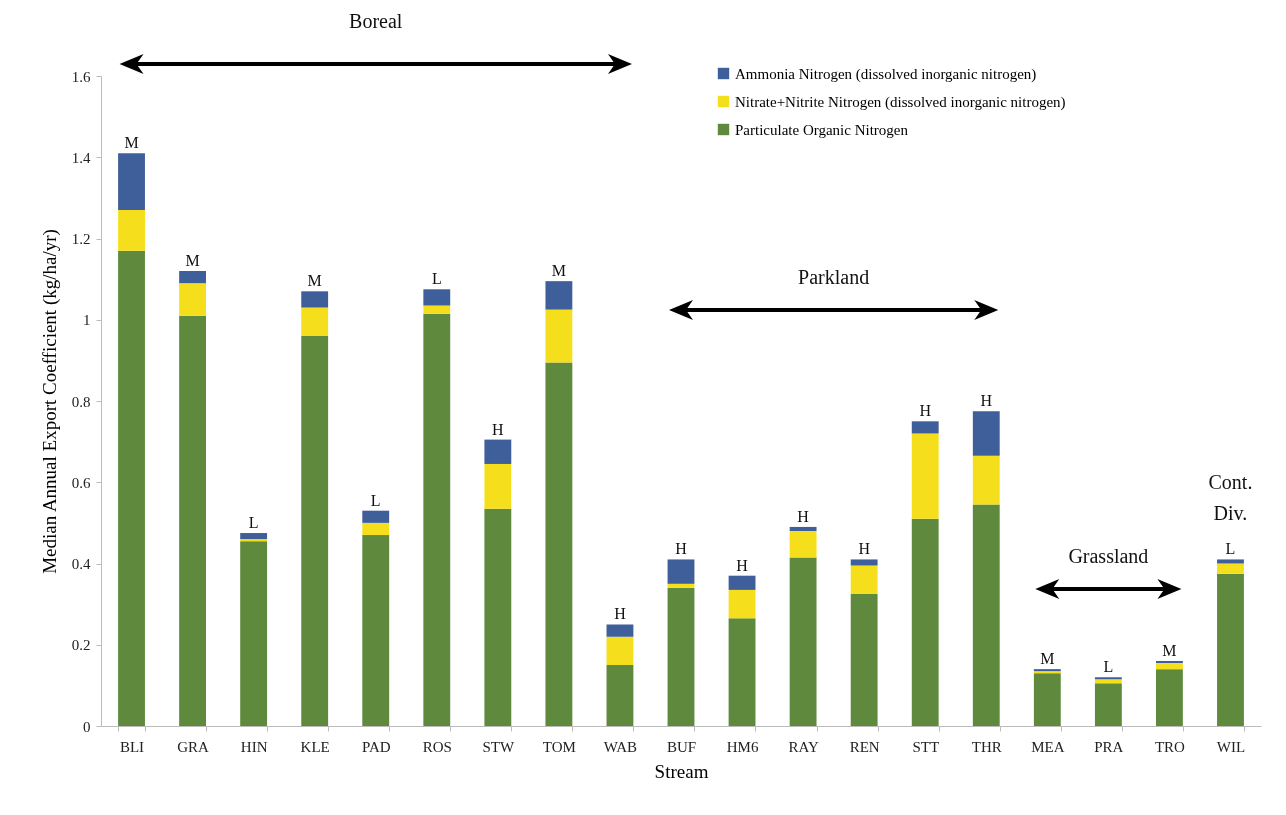  Describe the element at coordinates (376, 21) in the screenshot. I see `text: Boreal` at that location.